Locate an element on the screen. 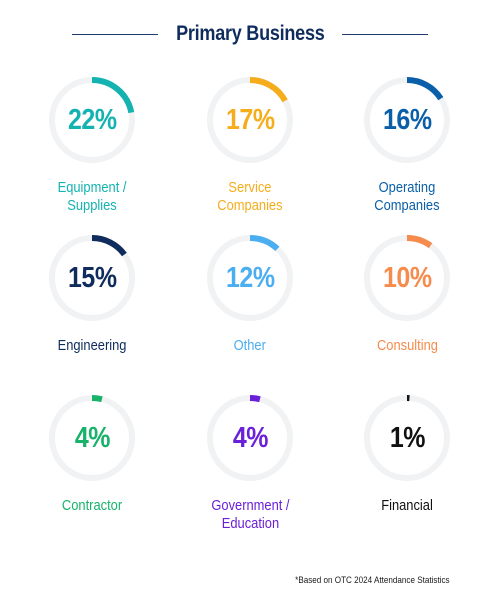 This screenshot has width=500, height=600. category-label: Contractor is located at coordinates (92, 506).